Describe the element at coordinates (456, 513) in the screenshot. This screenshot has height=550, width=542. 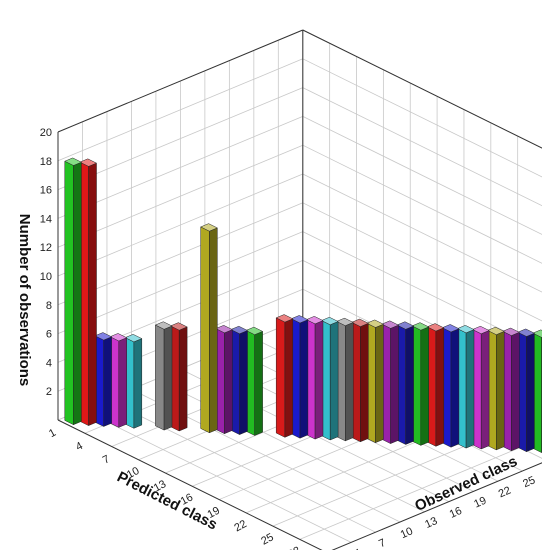
I see `y-tick-label: 16` at that location.